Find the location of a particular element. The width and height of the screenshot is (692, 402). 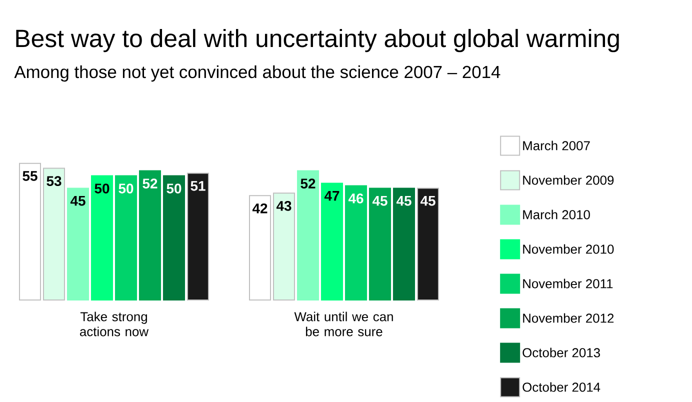

legend-label: March 2007 is located at coordinates (556, 145).